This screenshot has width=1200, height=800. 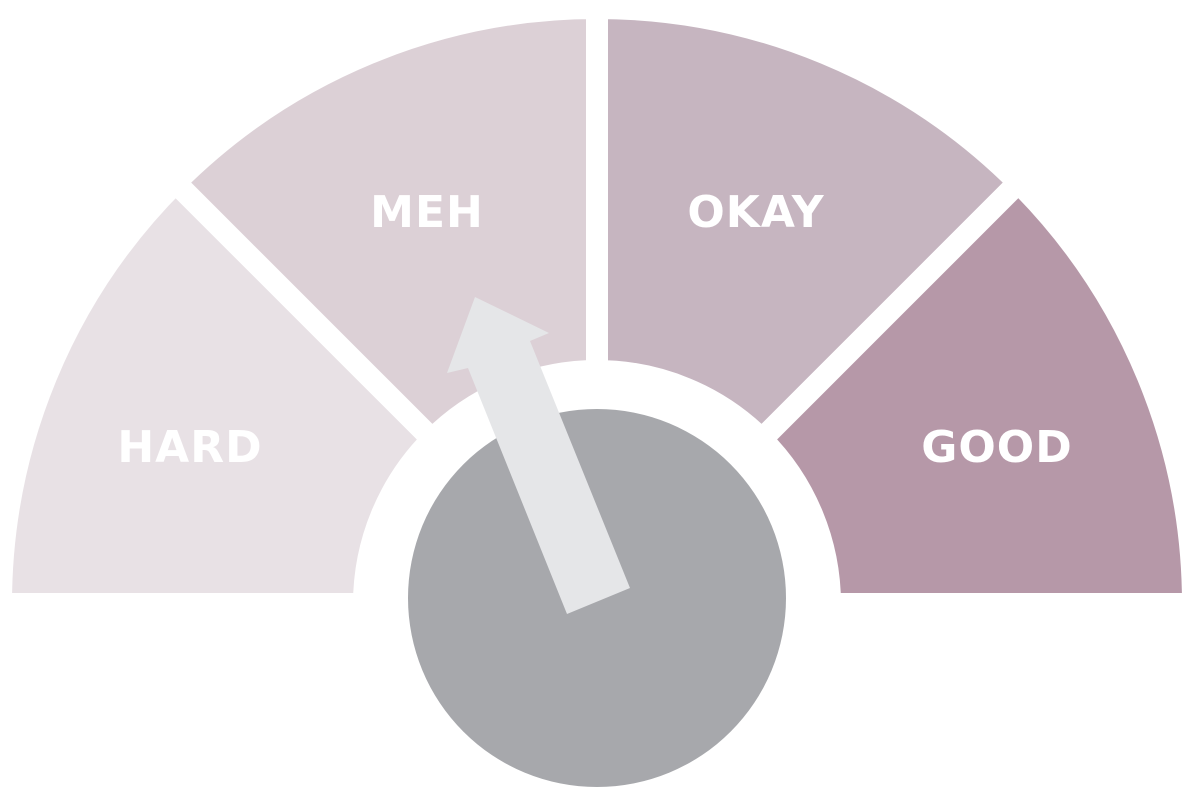 I want to click on segment-label-meh: MEH, so click(x=427, y=212).